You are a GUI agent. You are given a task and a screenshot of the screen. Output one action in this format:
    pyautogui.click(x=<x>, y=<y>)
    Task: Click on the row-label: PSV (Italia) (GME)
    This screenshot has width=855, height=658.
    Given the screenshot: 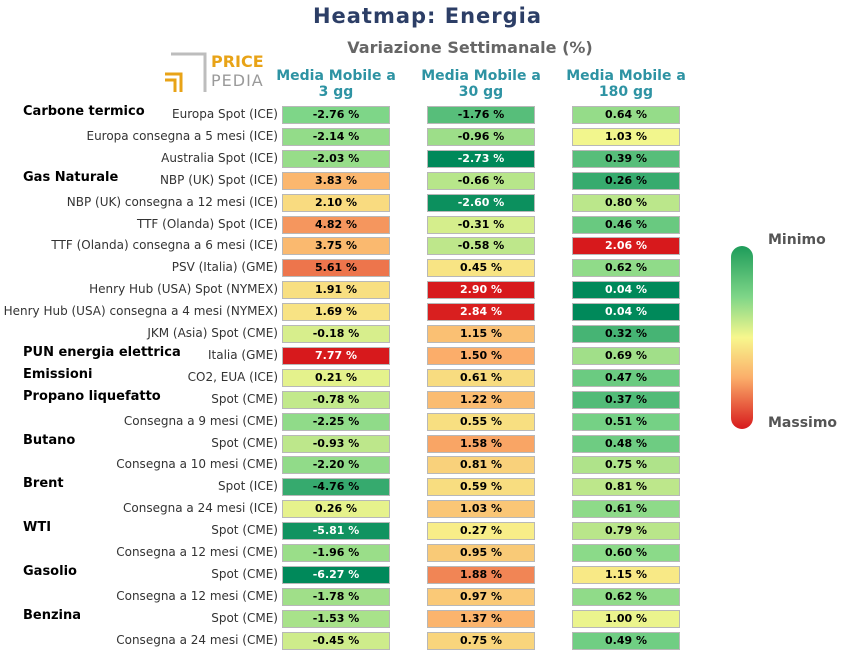 What is the action you would take?
    pyautogui.click(x=224, y=267)
    